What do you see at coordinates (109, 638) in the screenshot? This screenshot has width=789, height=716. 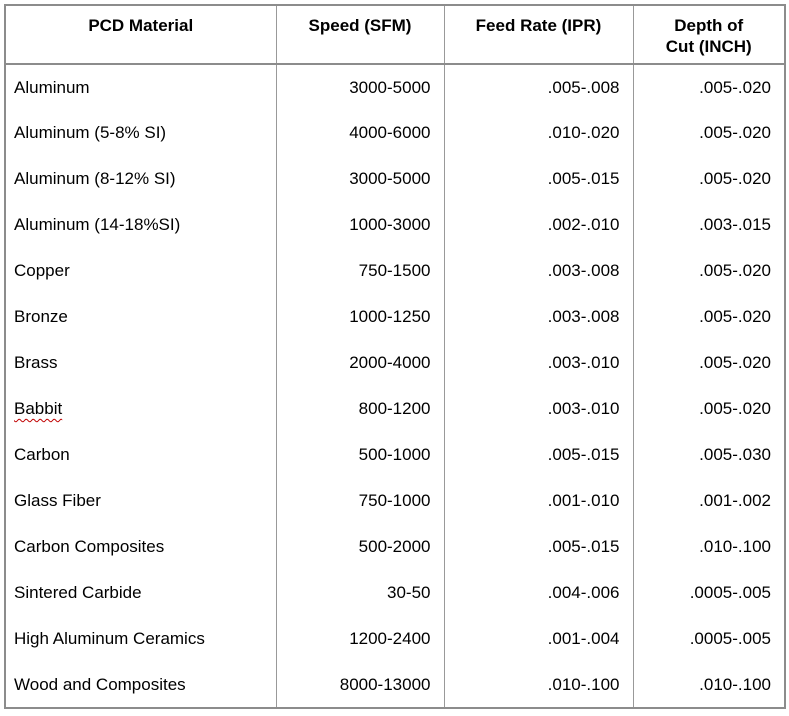 I see `material-label: High Aluminum Ceramics` at bounding box center [109, 638].